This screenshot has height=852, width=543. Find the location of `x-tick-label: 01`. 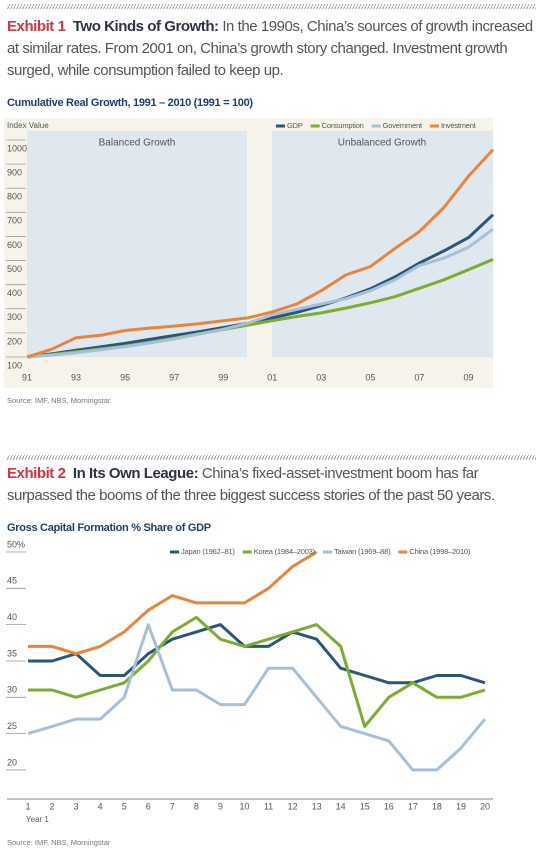

x-tick-label: 01 is located at coordinates (272, 377).